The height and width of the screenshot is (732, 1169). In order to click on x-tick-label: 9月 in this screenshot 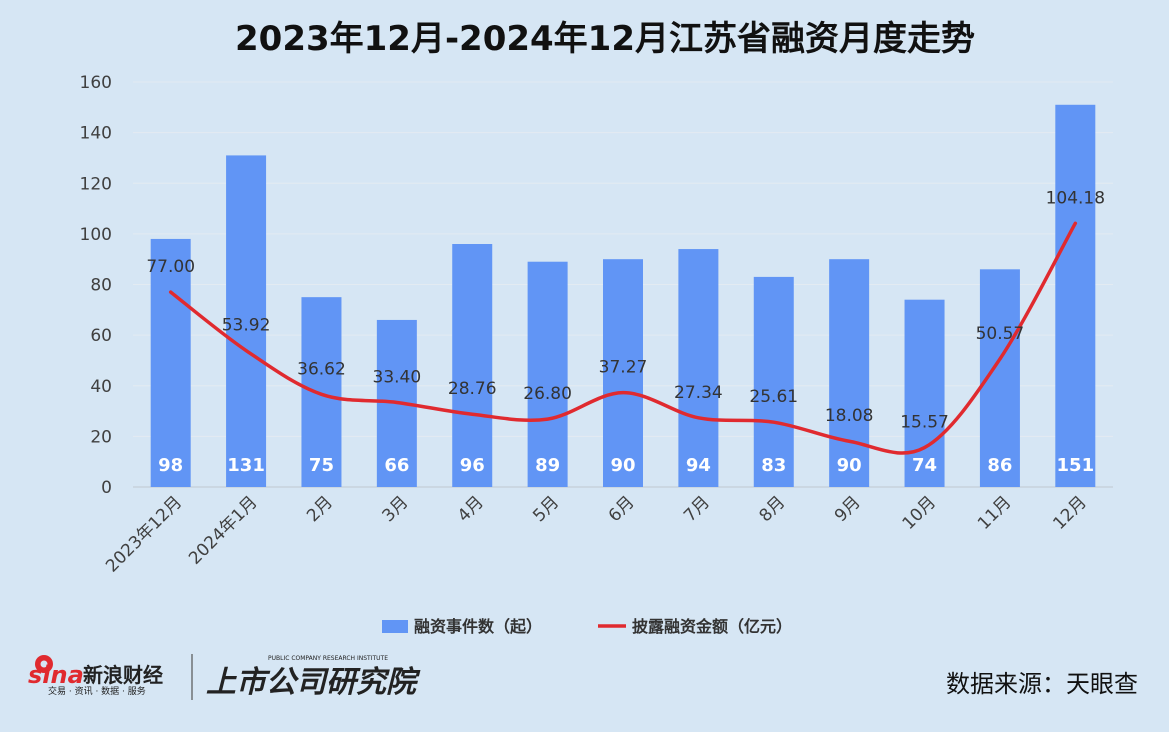, I will do `click(848, 509)`.